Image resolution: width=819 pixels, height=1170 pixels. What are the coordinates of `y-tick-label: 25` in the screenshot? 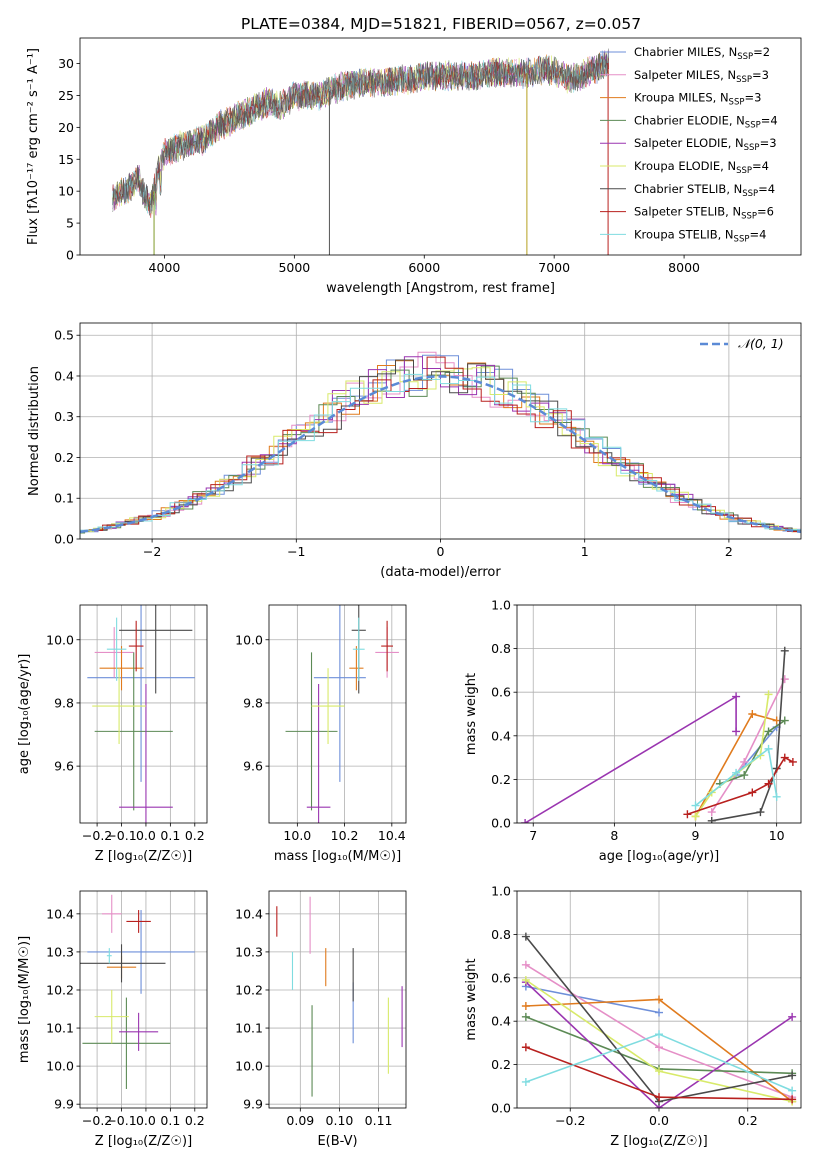 It's located at (66, 95).